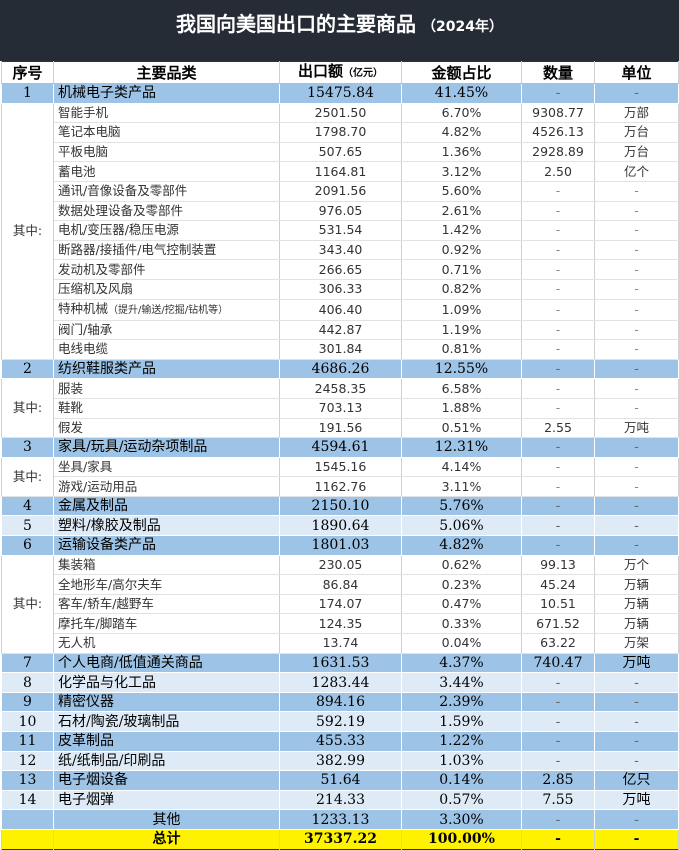  Describe the element at coordinates (166, 545) in the screenshot. I see `category-name: 运输设备类产品` at that location.